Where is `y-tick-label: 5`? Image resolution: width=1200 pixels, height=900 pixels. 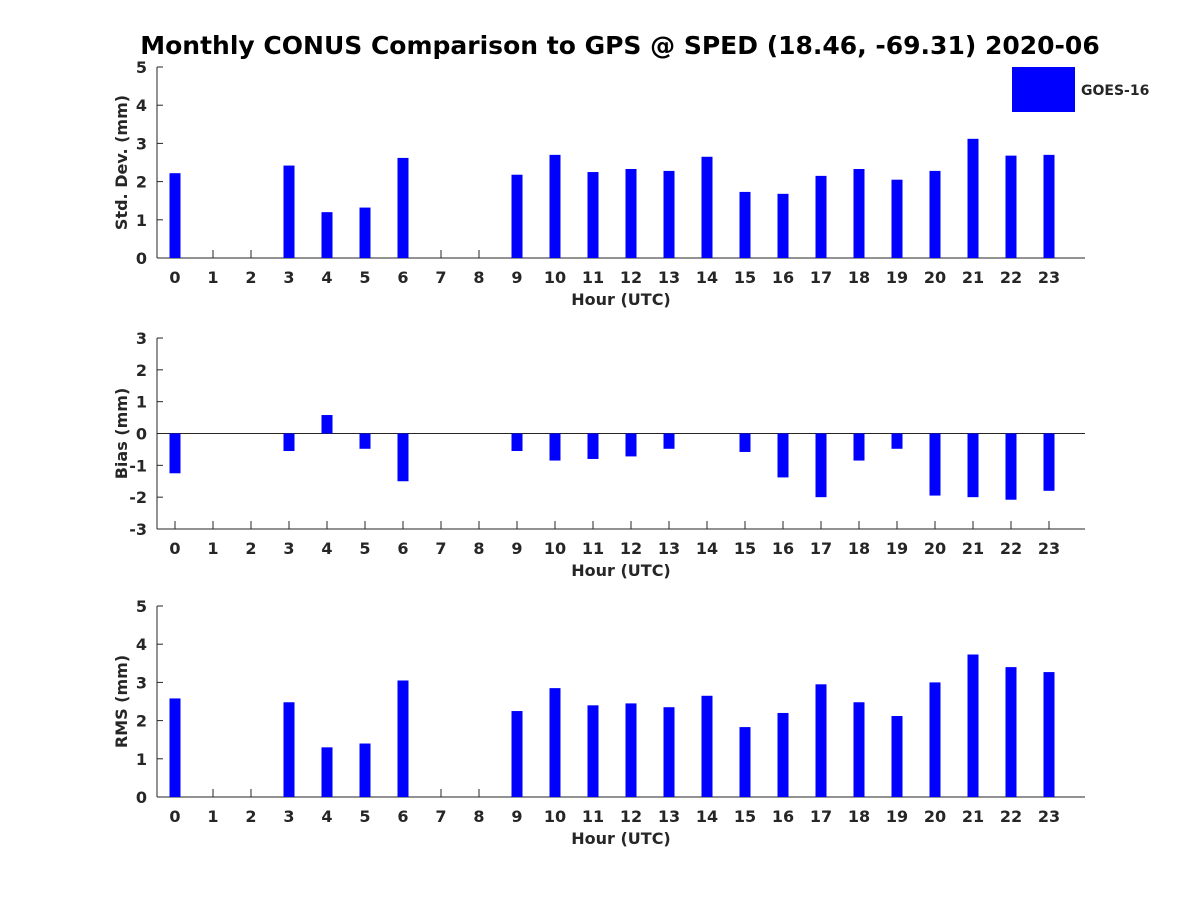 y-tick-label: 5 is located at coordinates (141, 606).